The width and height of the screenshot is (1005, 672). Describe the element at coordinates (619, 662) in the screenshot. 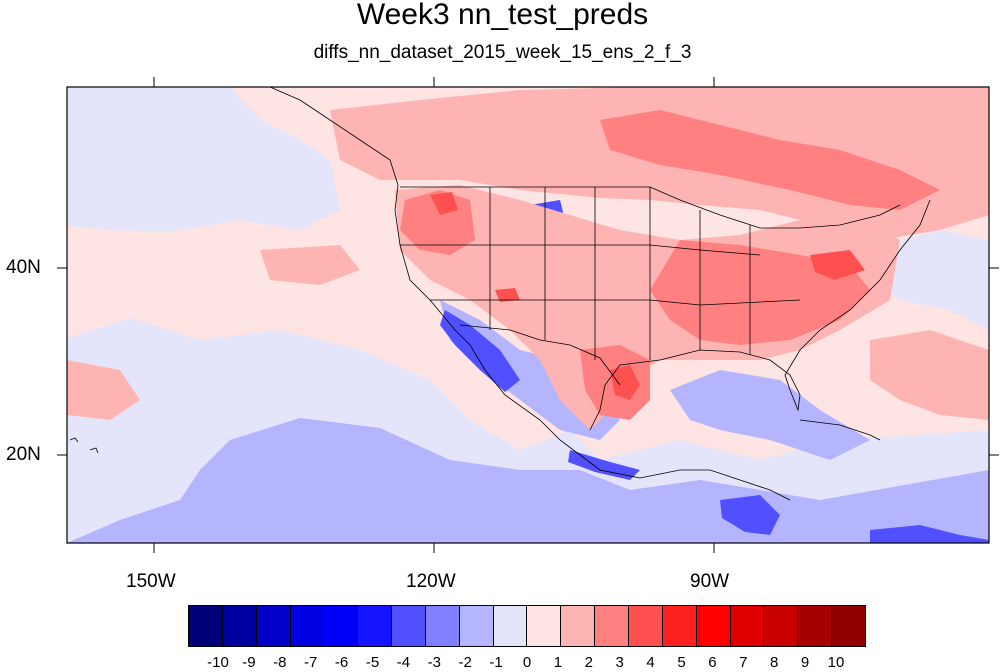

I see `legend-tick-label: 3` at that location.